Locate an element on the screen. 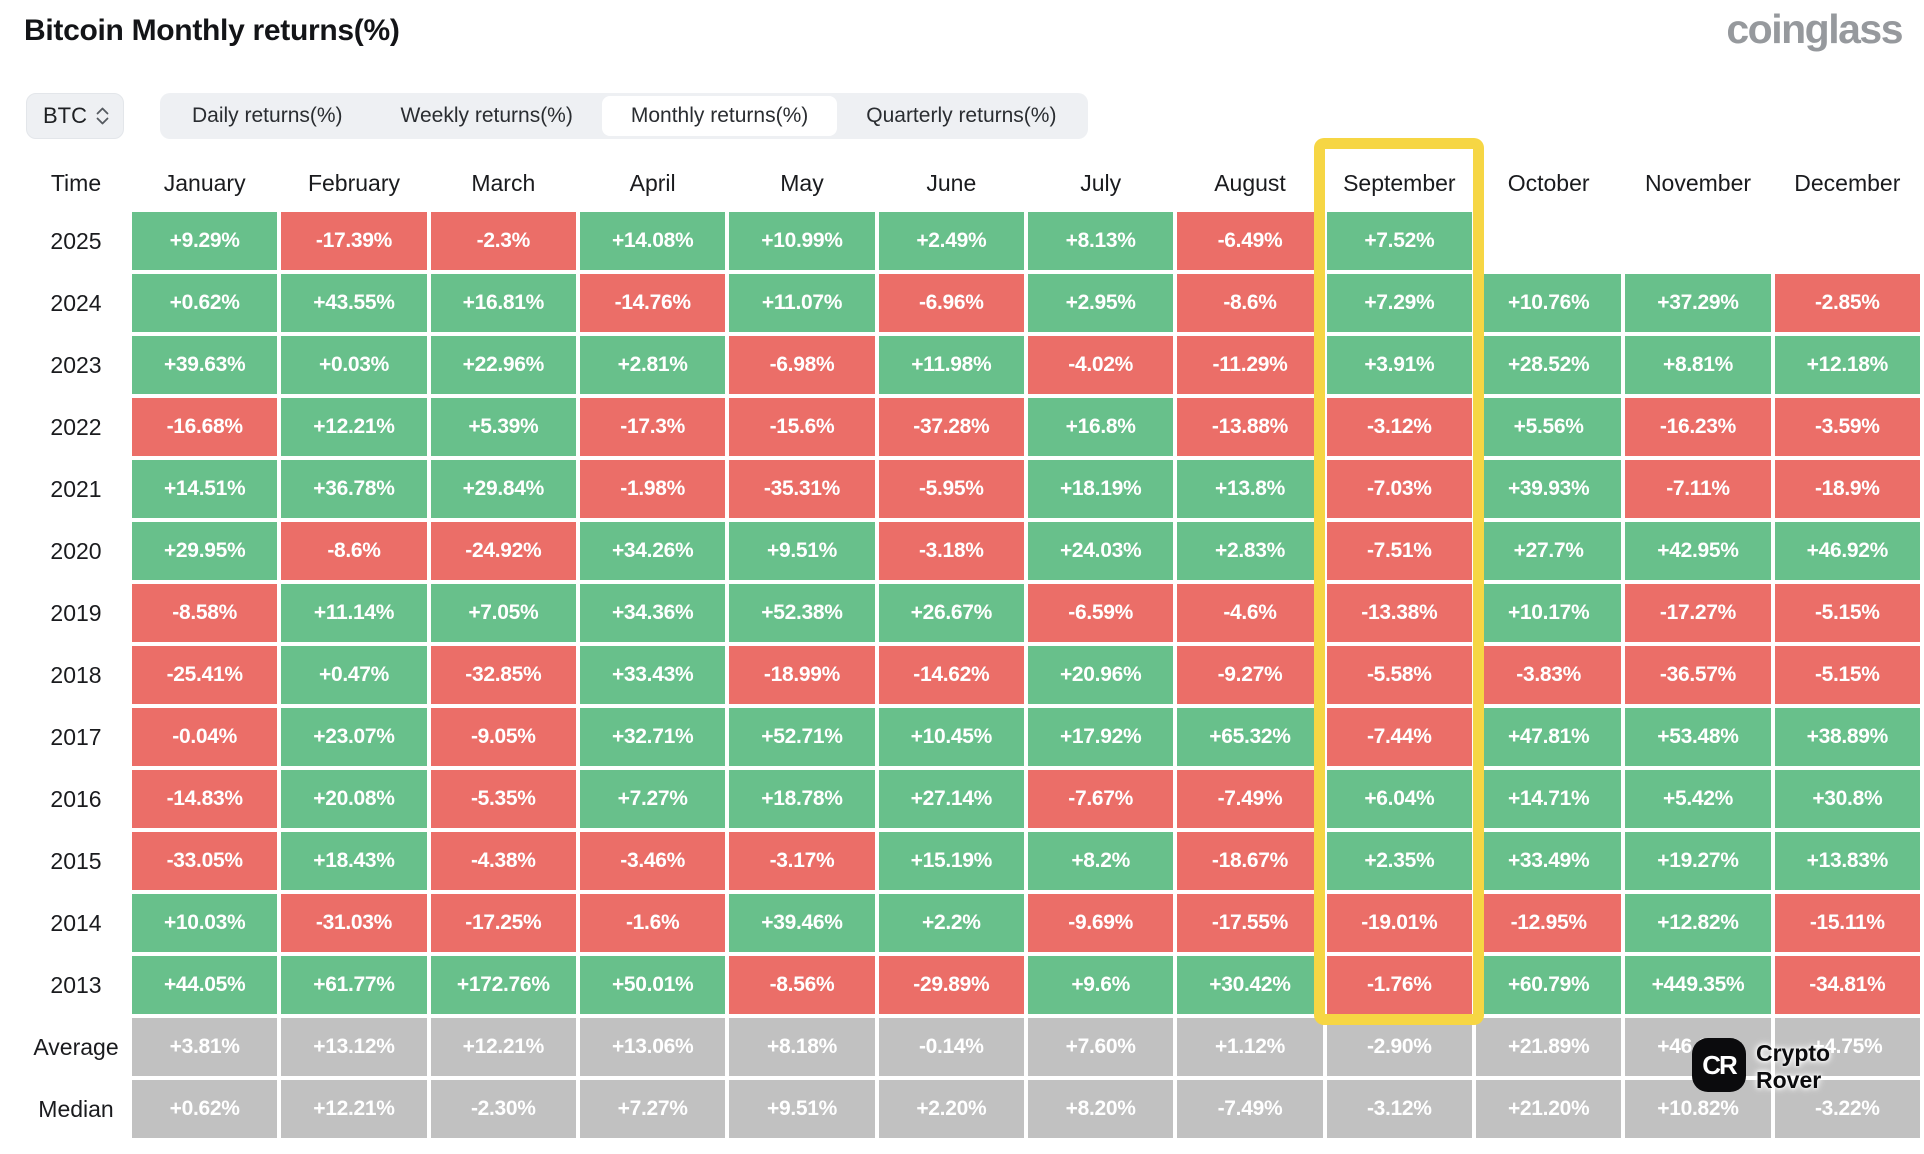  row-label-2014: 2014 is located at coordinates (76, 922).